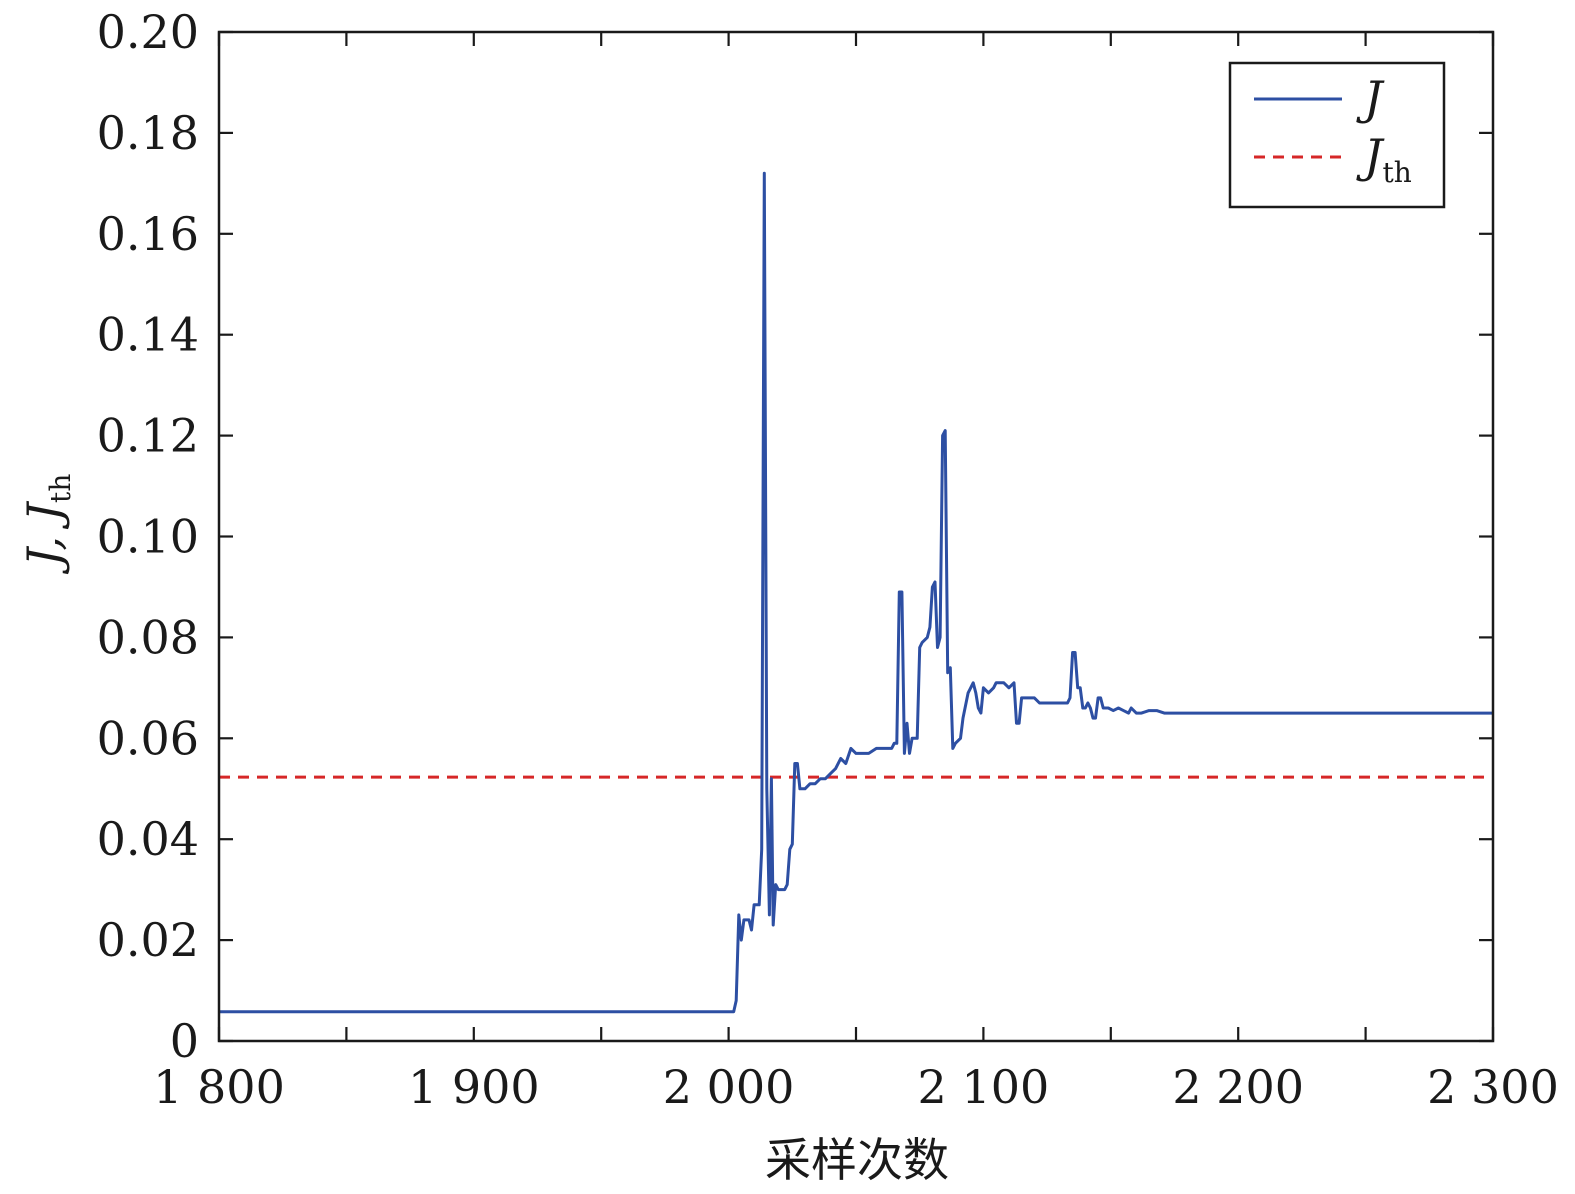  What do you see at coordinates (44, 537) in the screenshot?
I see `y-axis-title-main: J, J` at bounding box center [44, 537].